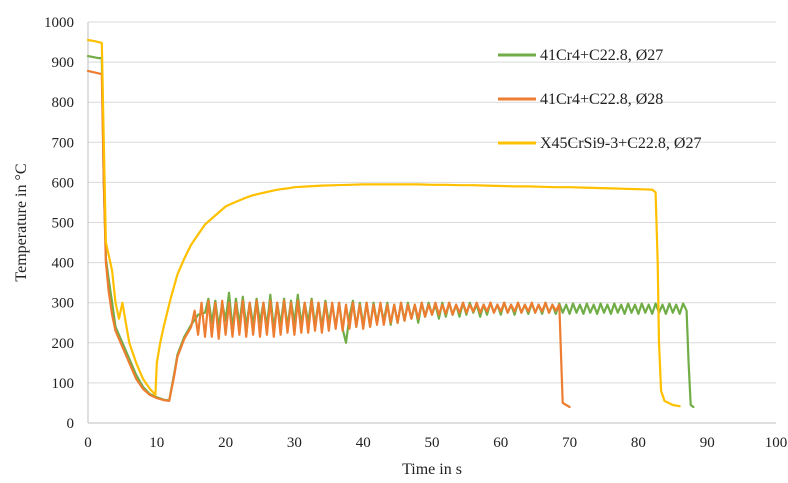  I want to click on y-tick-label: 1000, so click(59, 23).